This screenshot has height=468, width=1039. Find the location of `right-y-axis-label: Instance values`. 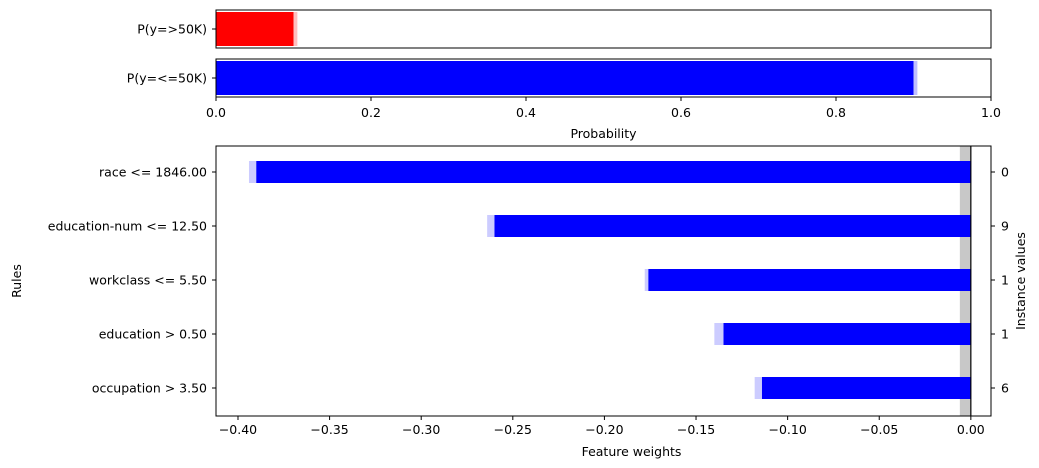

right-y-axis-label: Instance values is located at coordinates (1020, 281).